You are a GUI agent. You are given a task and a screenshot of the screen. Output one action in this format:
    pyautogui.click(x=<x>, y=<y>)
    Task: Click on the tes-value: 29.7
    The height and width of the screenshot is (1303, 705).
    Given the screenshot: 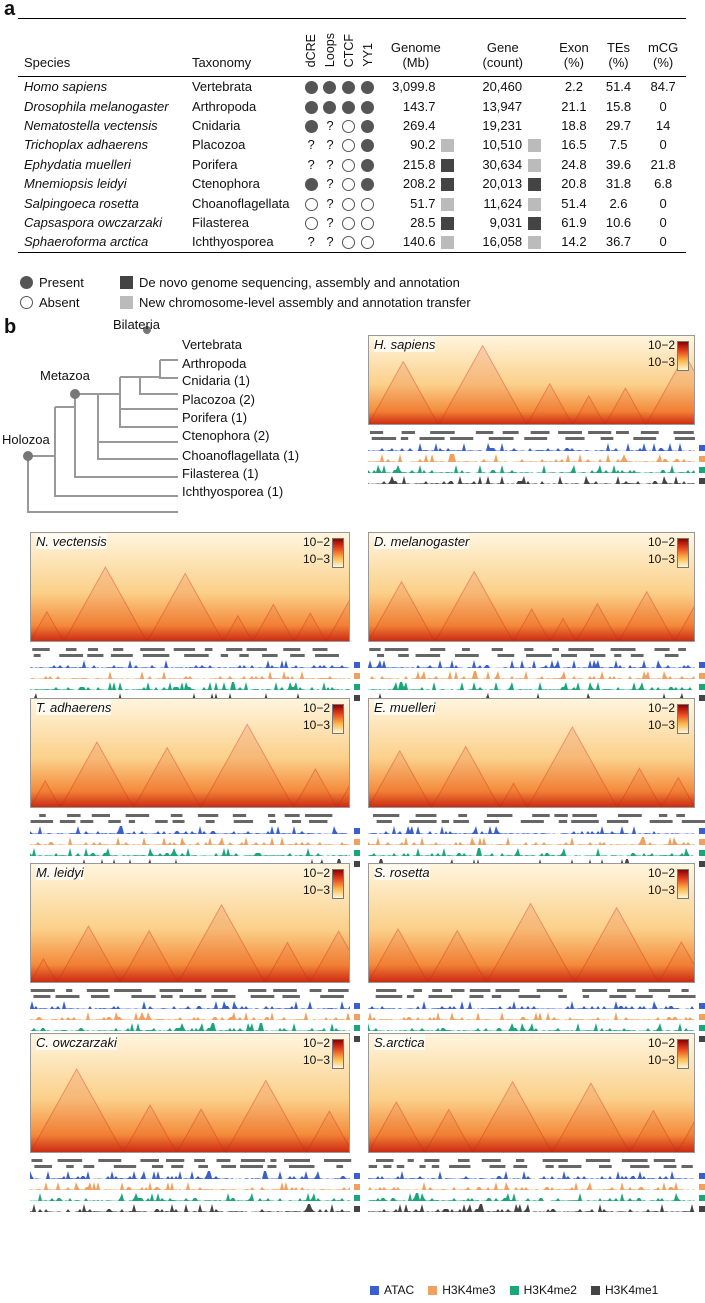 What is the action you would take?
    pyautogui.click(x=618, y=125)
    